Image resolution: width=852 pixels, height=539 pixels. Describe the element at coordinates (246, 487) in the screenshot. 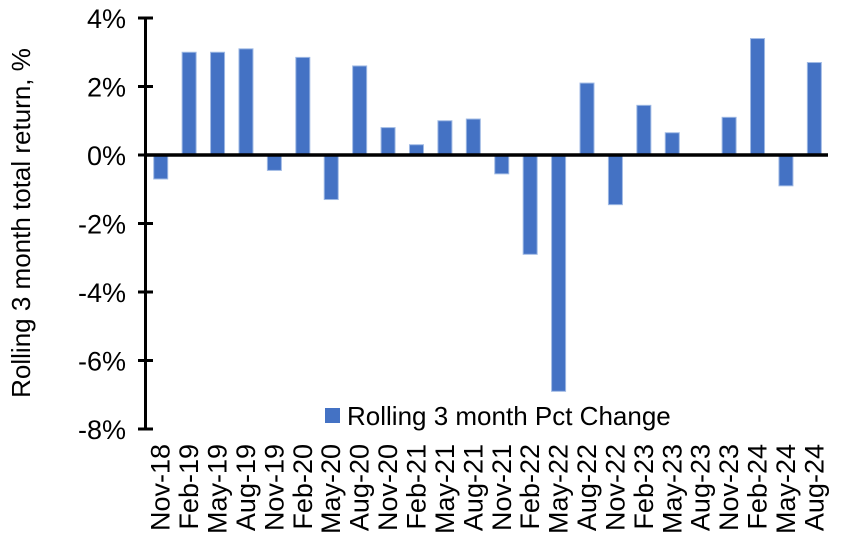

I see `x-axis-label: Aug-19` at that location.